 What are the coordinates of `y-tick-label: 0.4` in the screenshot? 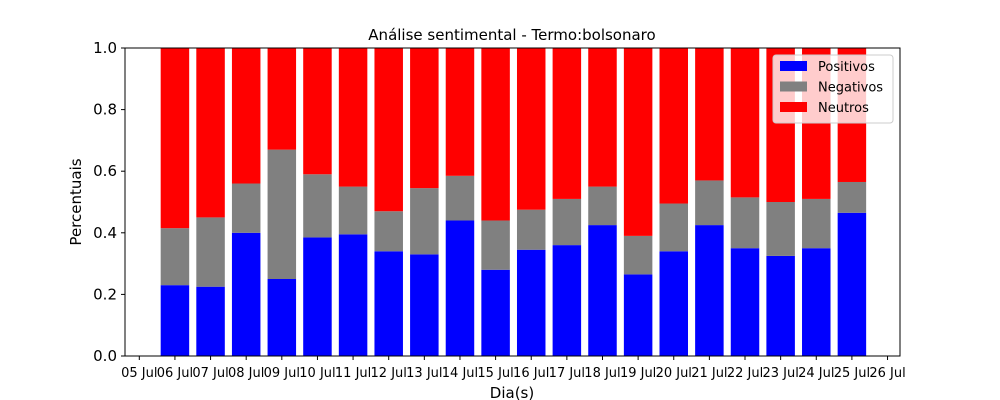 It's located at (105, 233).